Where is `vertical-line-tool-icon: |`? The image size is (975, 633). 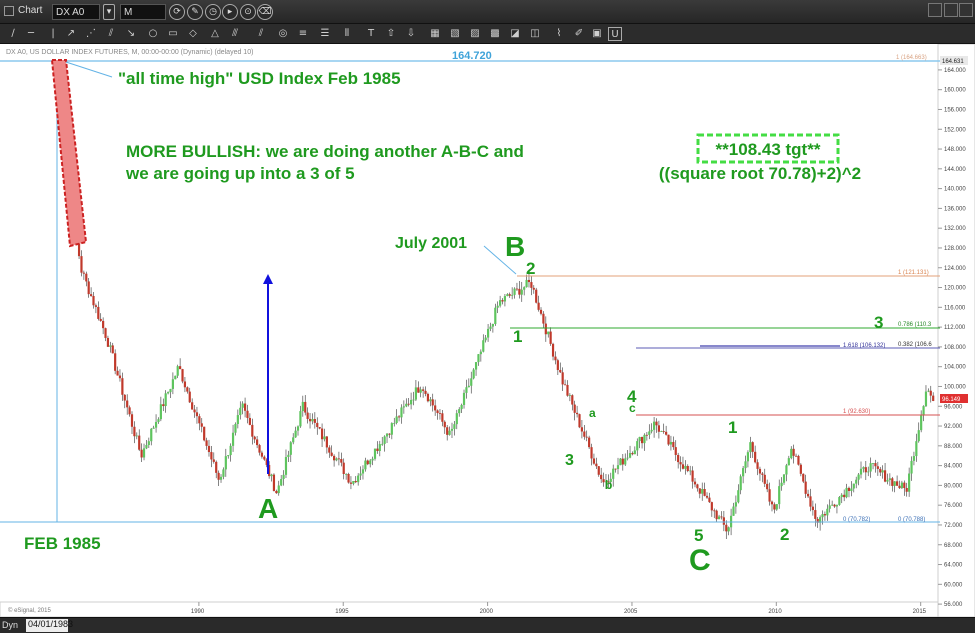 vertical-line-tool-icon: | is located at coordinates (53, 33).